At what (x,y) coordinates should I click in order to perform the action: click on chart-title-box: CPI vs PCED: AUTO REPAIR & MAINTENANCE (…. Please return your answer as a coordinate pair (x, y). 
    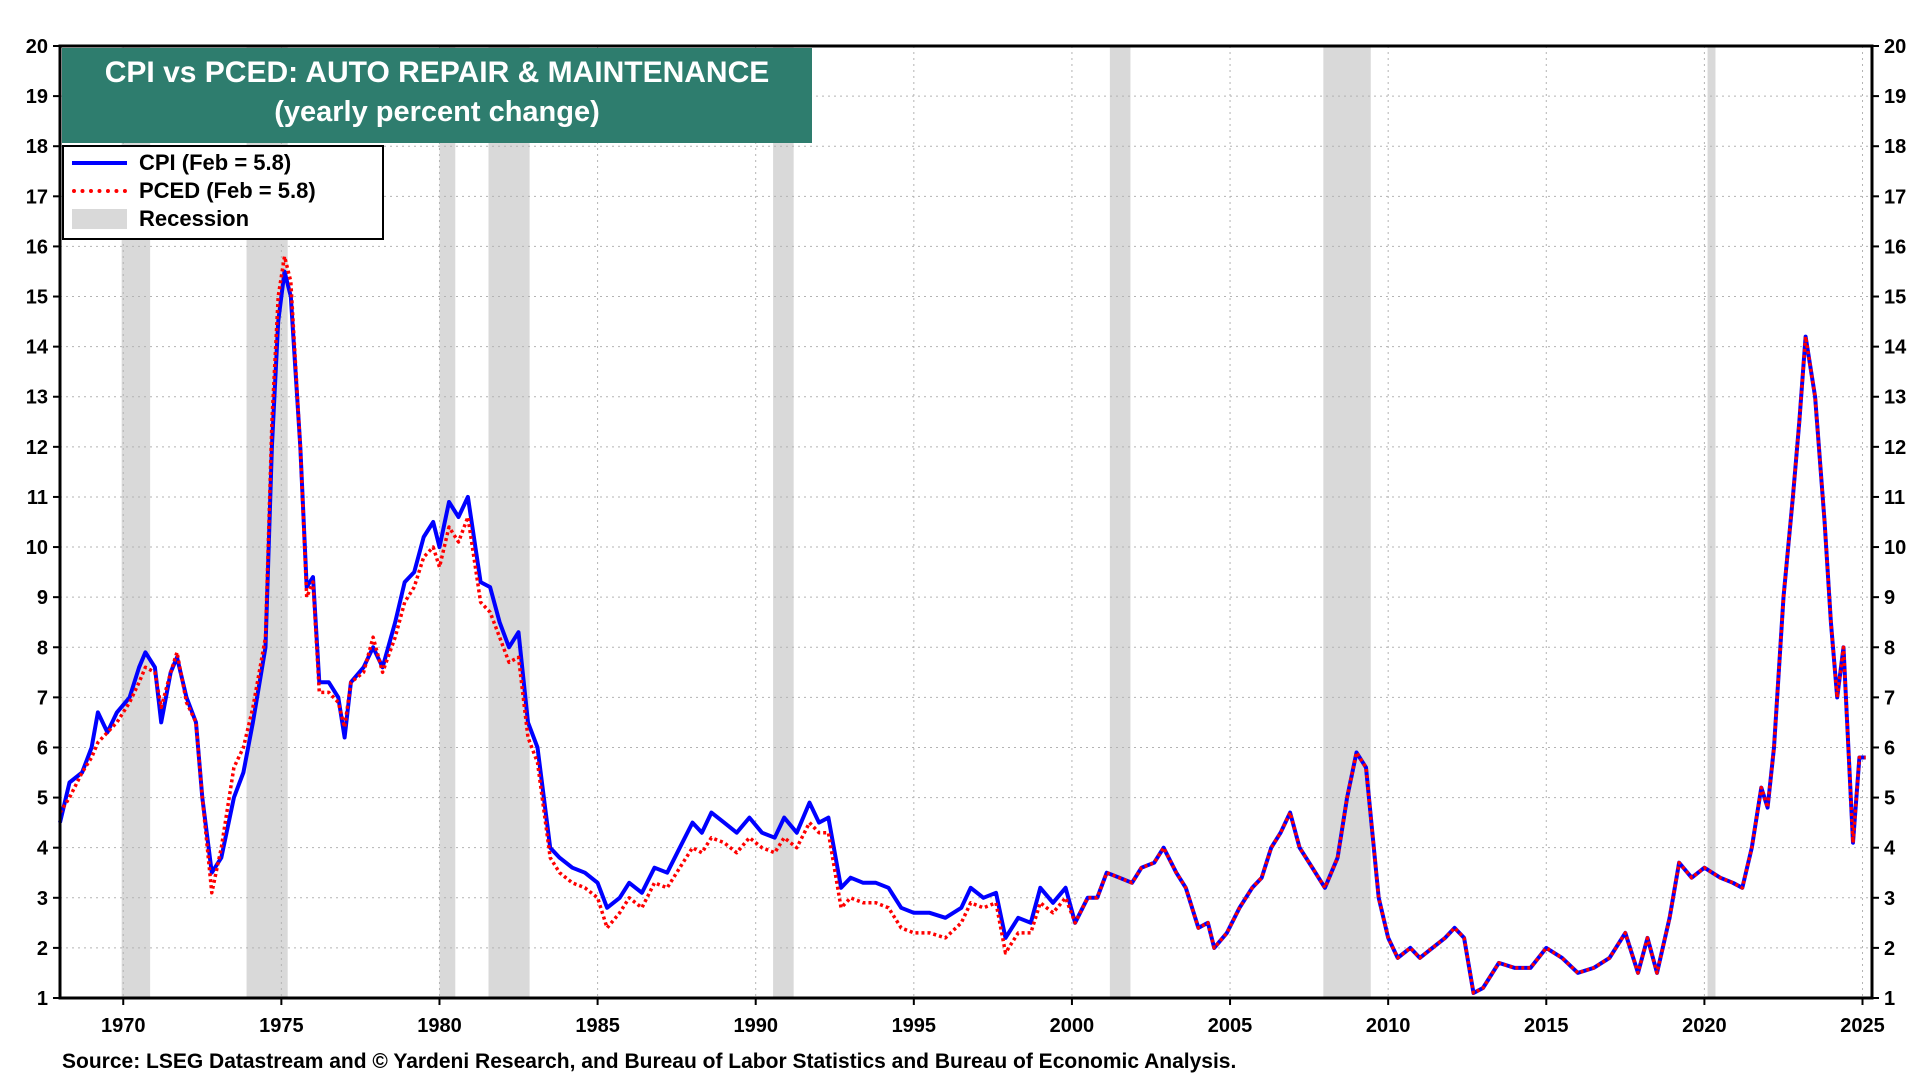
    Looking at the image, I should click on (437, 95).